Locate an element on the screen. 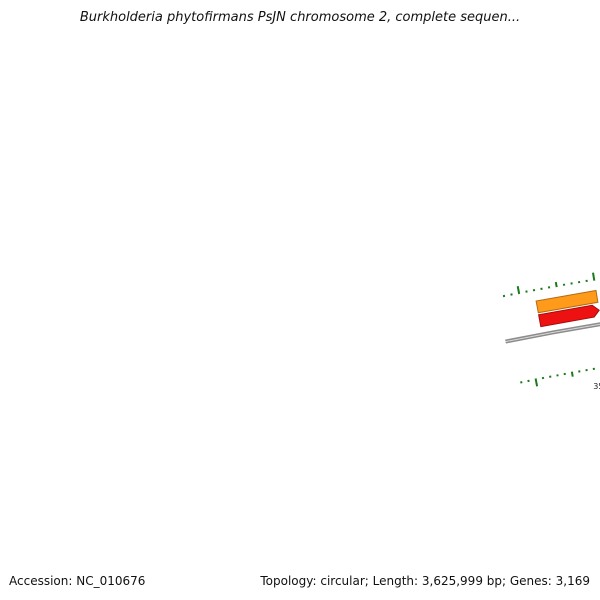  scale-tick-label: 3599 kbp is located at coordinates (596, 386).